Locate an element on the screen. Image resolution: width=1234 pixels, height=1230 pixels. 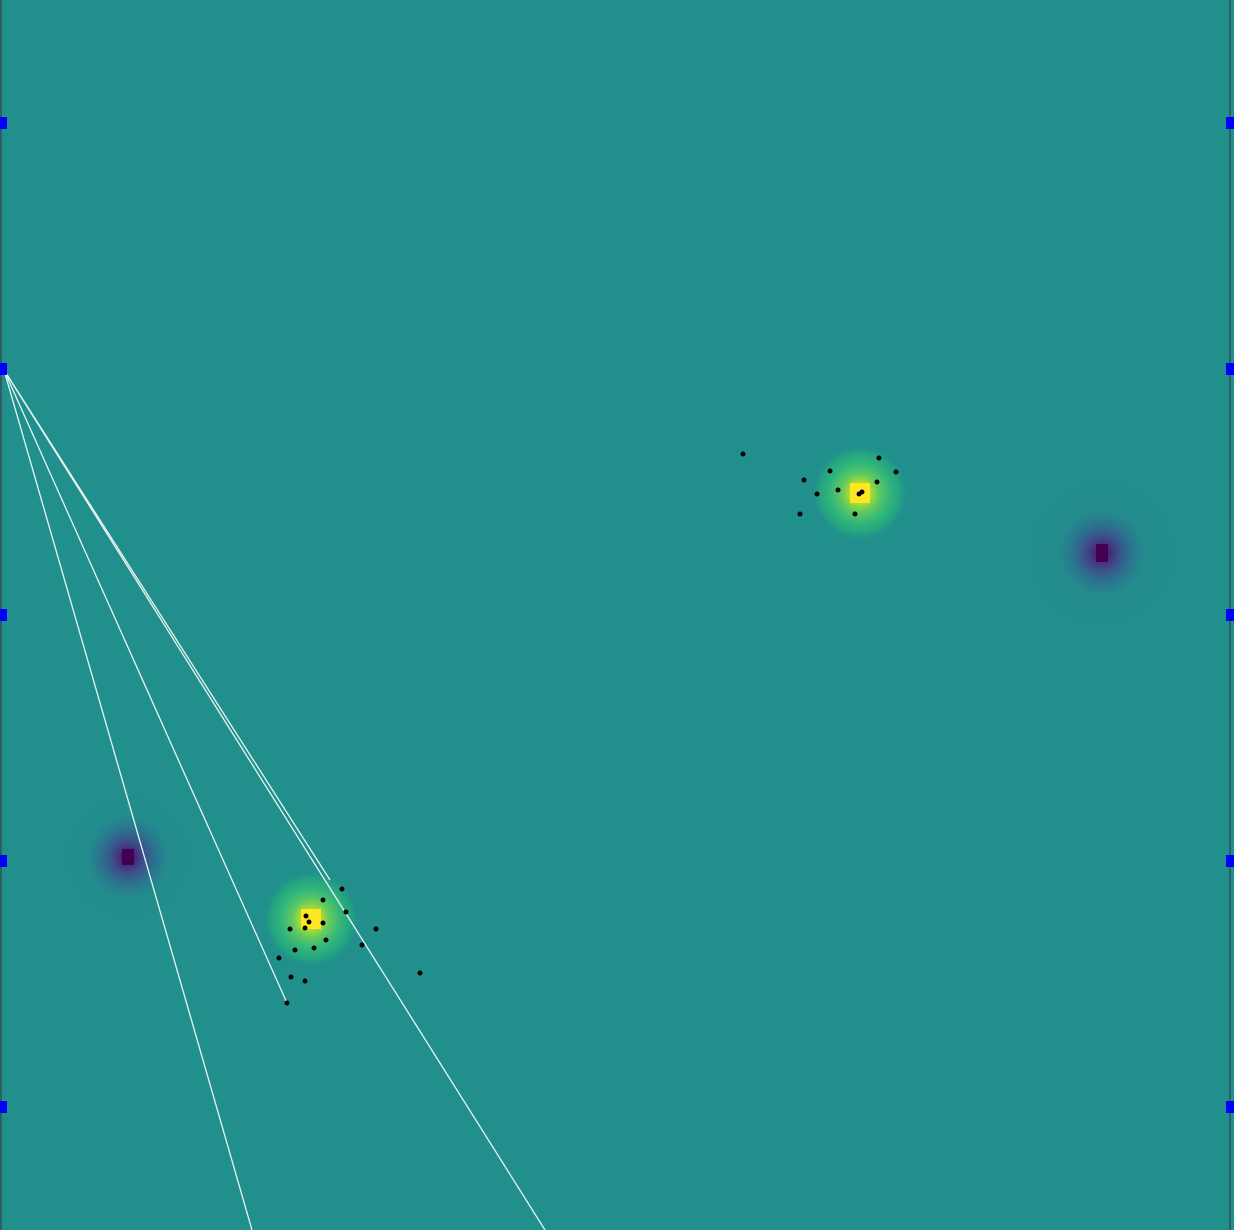
sink-left is located at coordinates (128, 857).